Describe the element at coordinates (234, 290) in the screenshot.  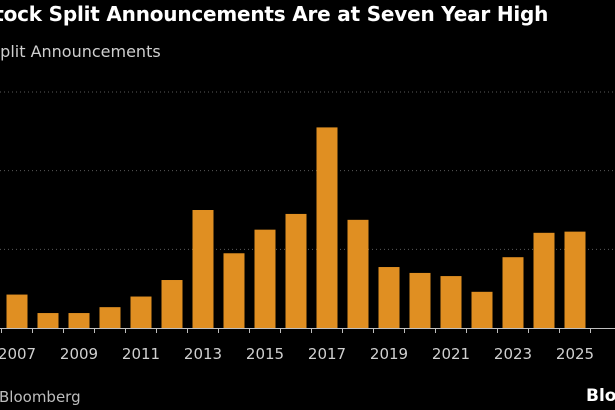
I see `bar-2014` at that location.